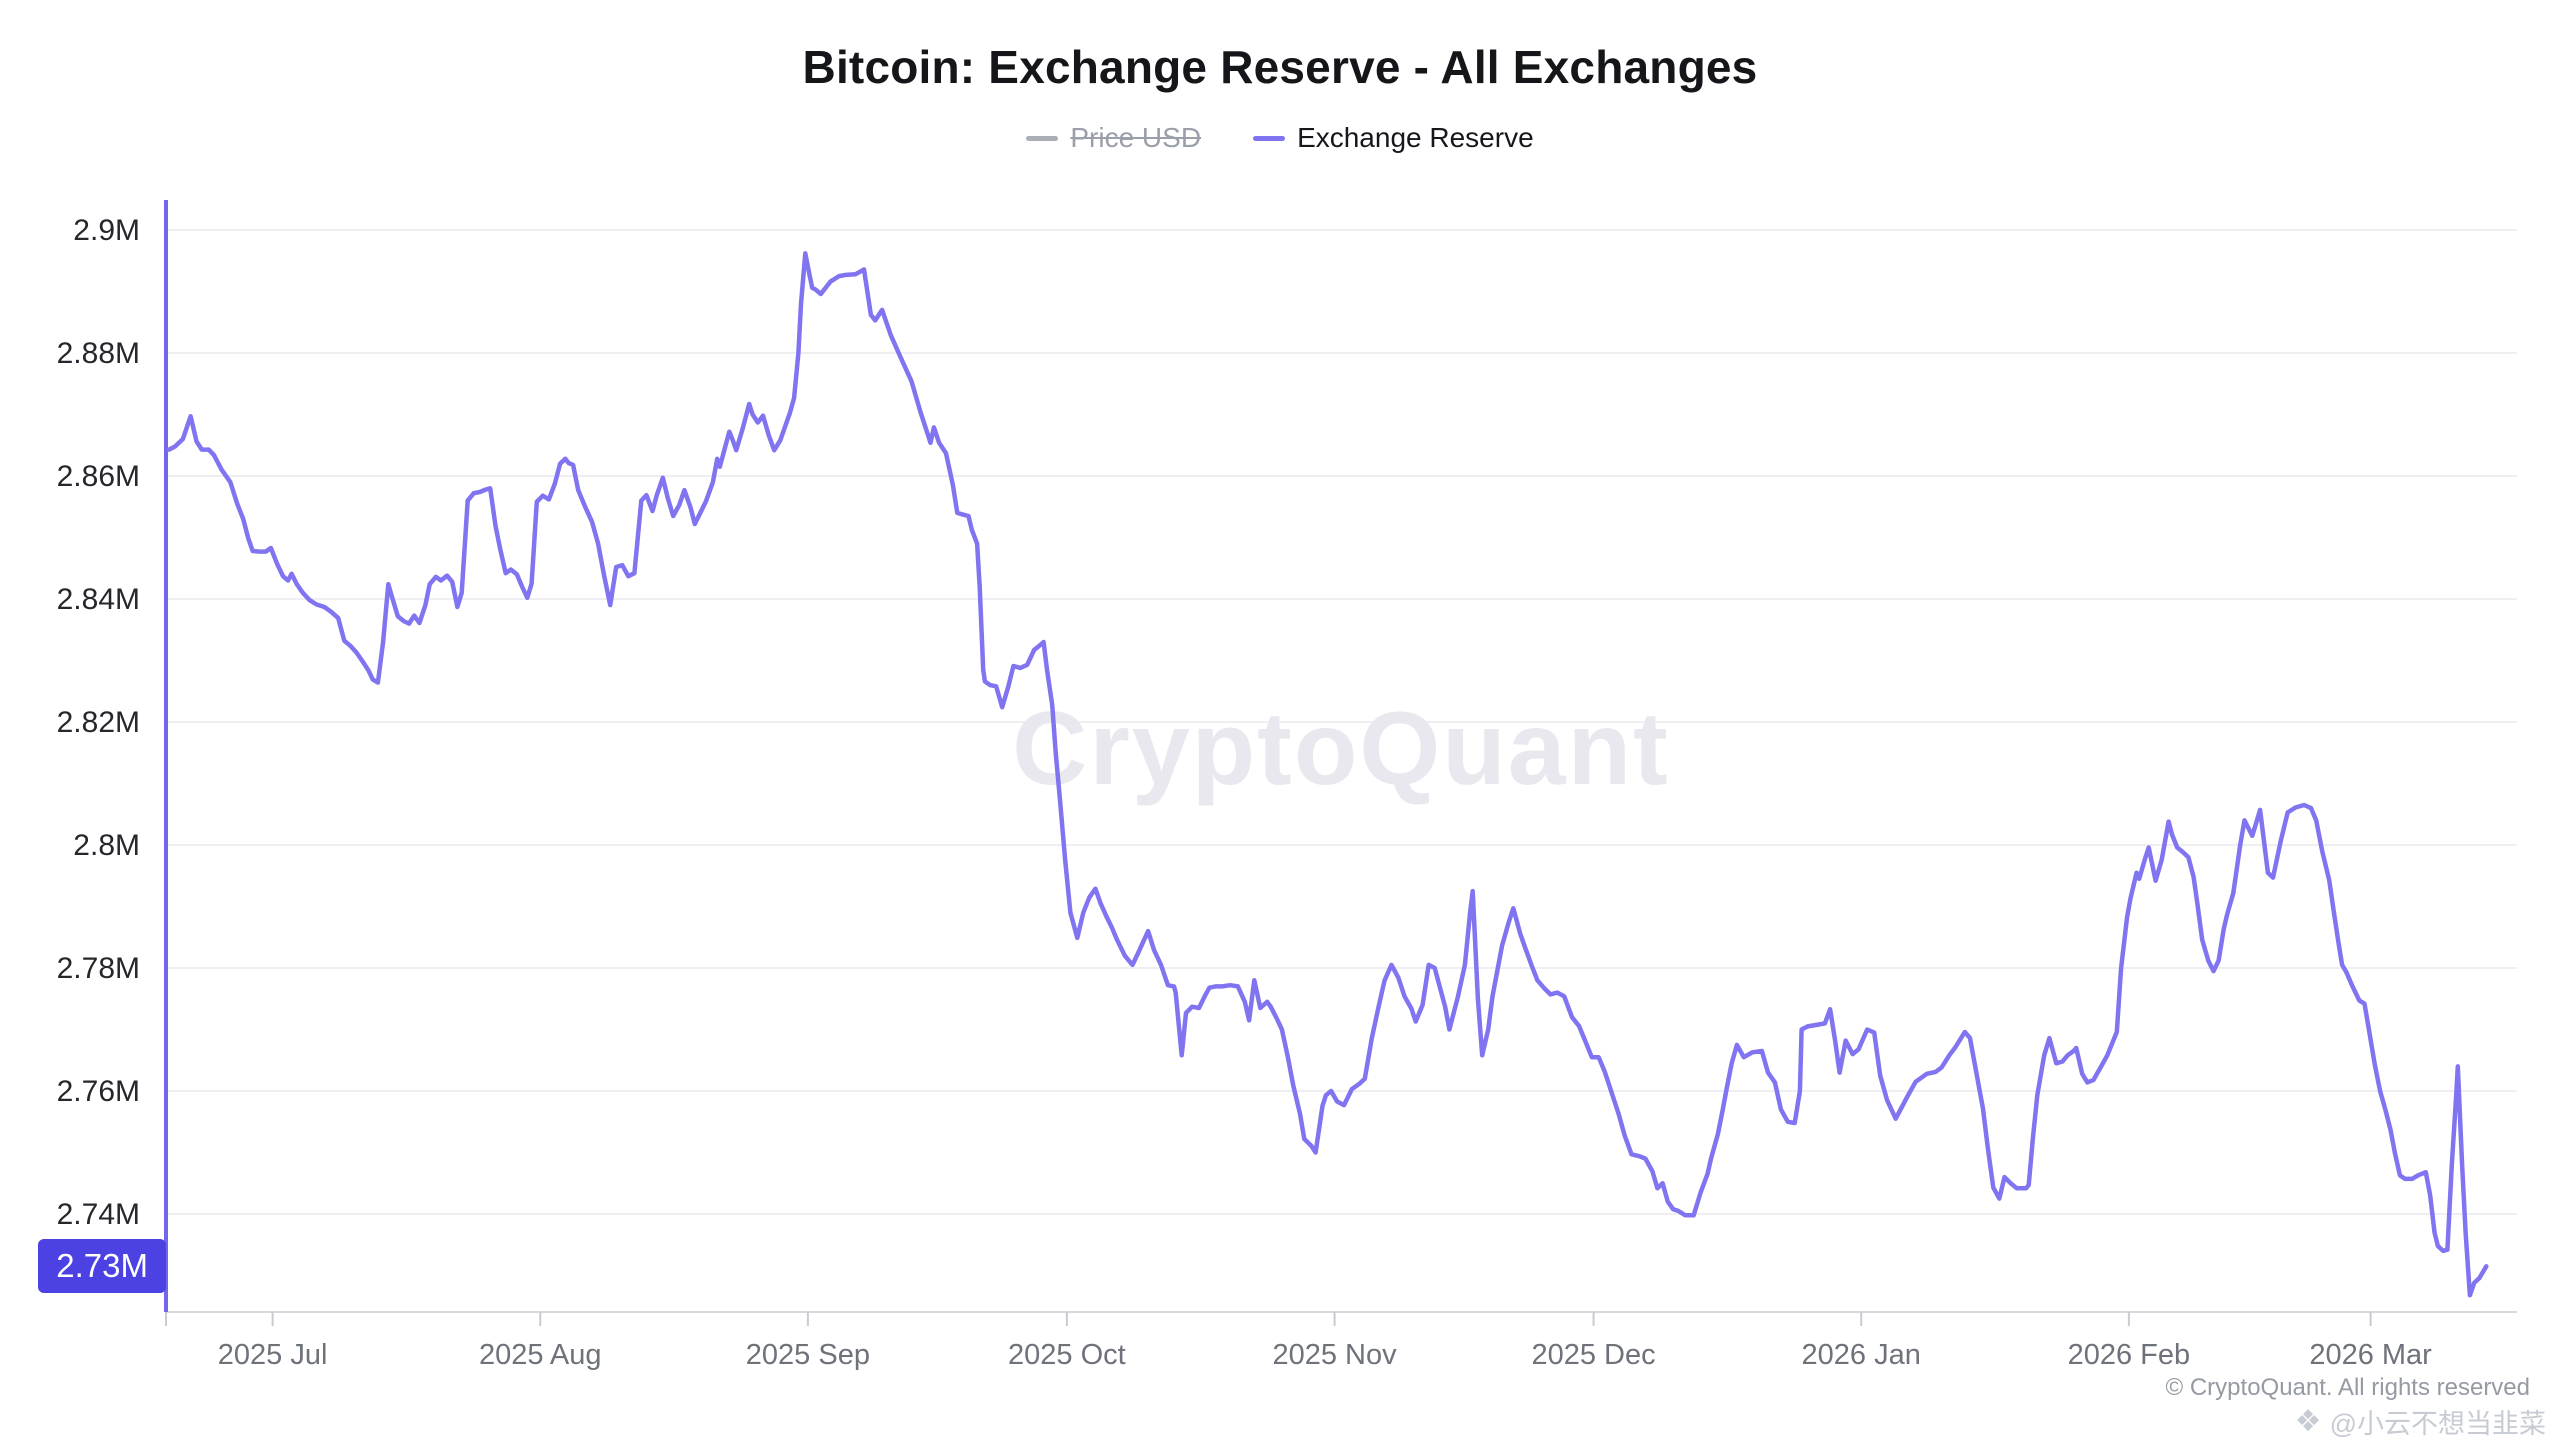 The image size is (2560, 1440). Describe the element at coordinates (98, 353) in the screenshot. I see `y-axis-label: 2.88M` at that location.